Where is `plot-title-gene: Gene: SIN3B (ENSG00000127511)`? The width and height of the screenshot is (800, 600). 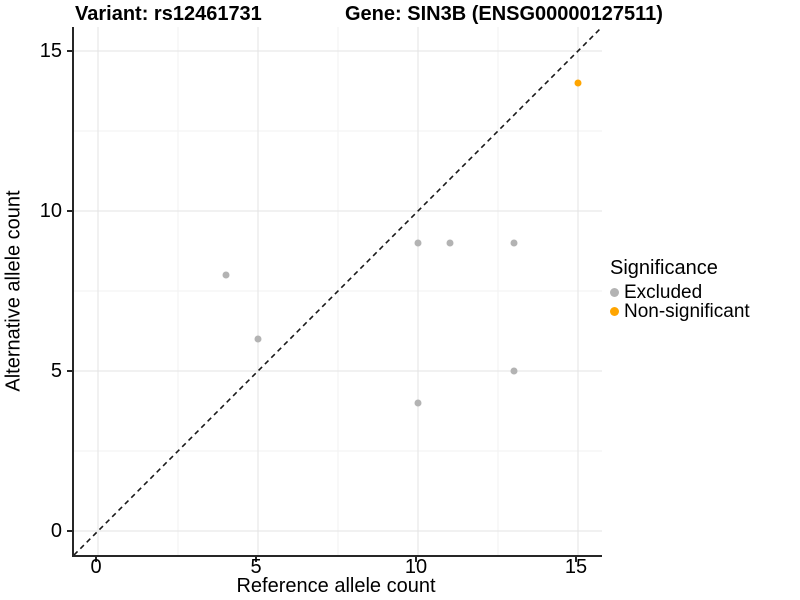 plot-title-gene: Gene: SIN3B (ENSG00000127511) is located at coordinates (504, 14).